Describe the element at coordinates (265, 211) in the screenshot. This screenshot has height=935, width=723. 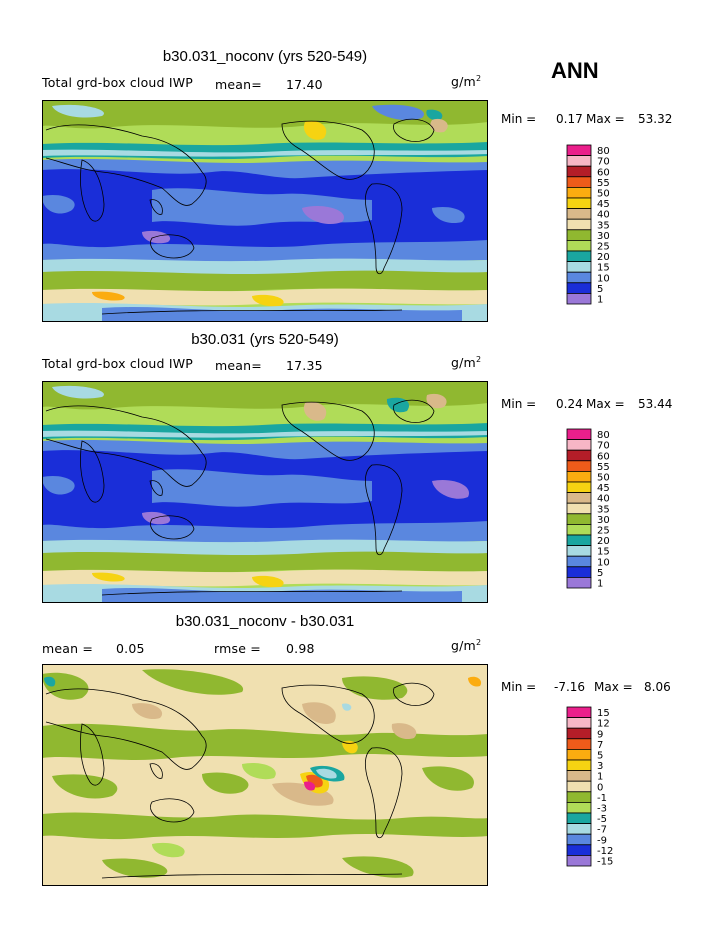
I see `panel-1-map` at that location.